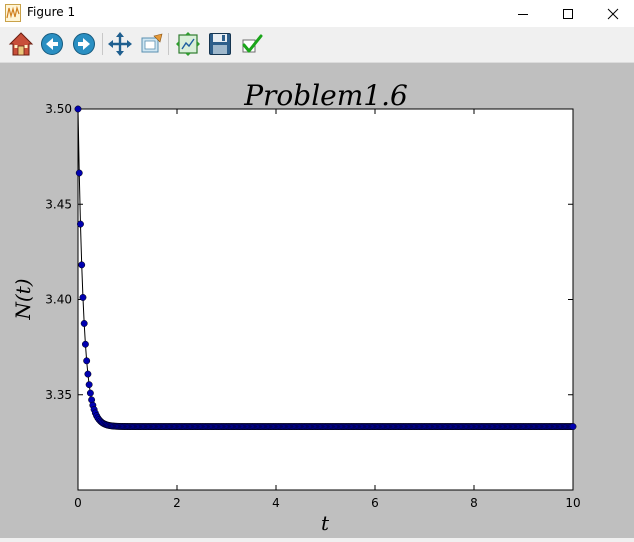  I want to click on status-strip, so click(317, 540).